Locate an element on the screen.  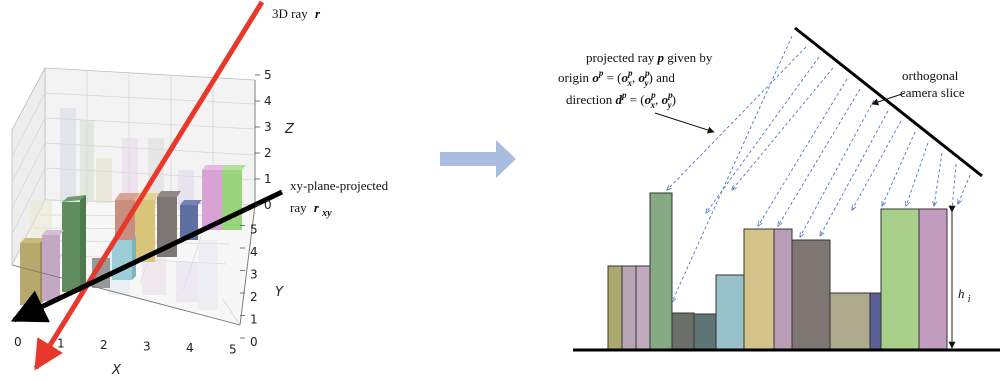
height-symbol: h is located at coordinates (961, 293).